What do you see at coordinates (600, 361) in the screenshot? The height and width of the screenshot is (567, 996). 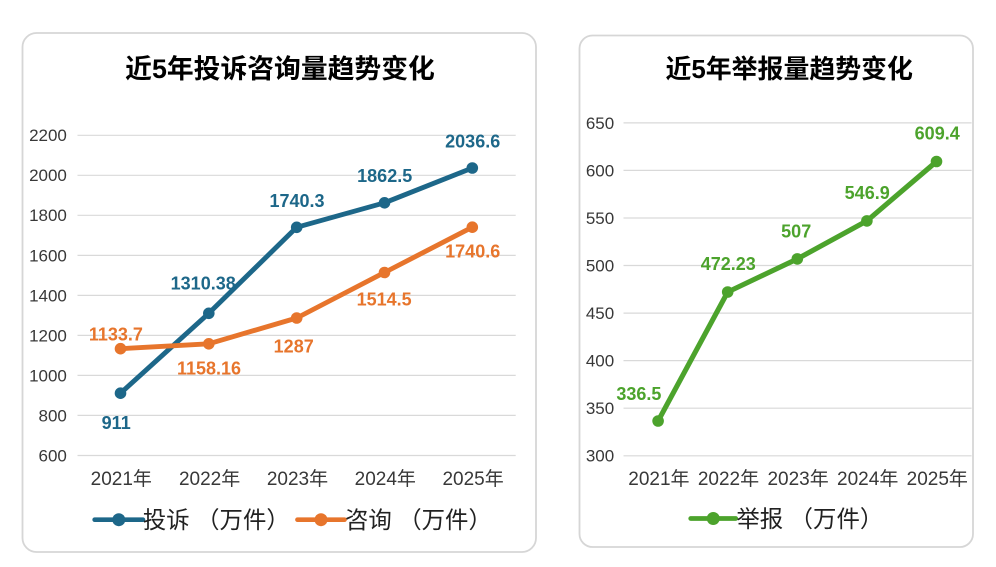 I see `svg-text: 400` at bounding box center [600, 361].